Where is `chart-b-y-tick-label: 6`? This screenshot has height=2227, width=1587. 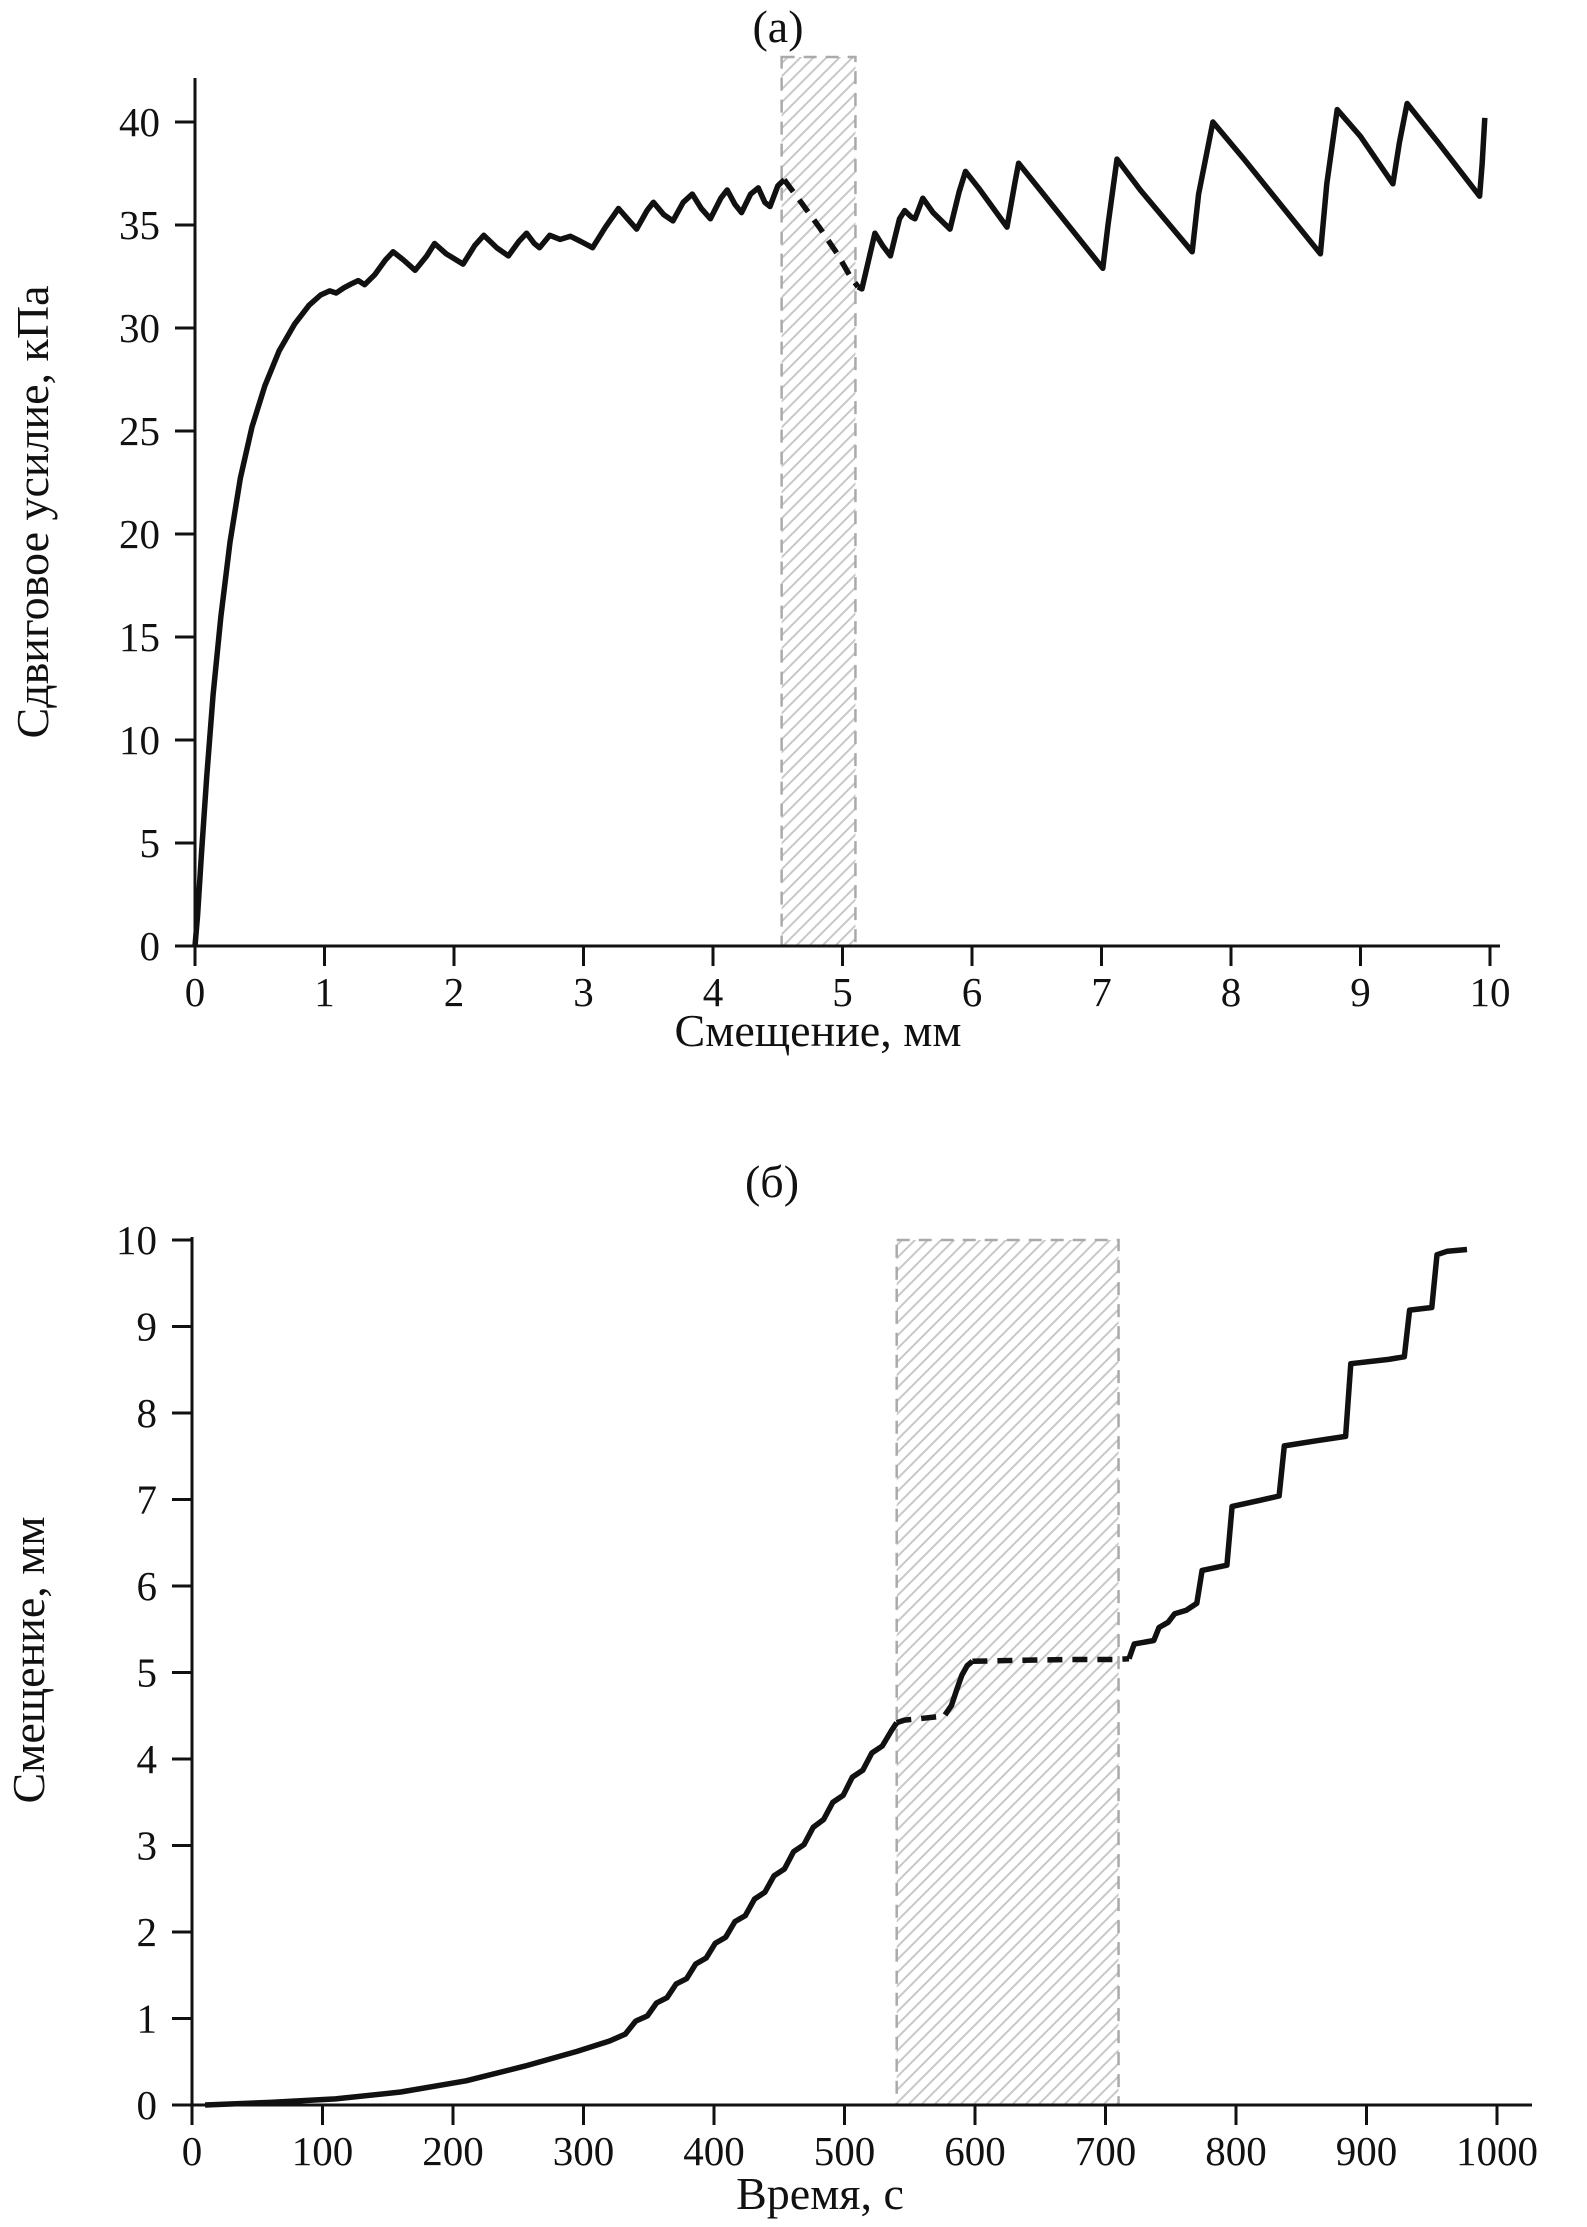 chart-b-y-tick-label: 6 is located at coordinates (147, 1586).